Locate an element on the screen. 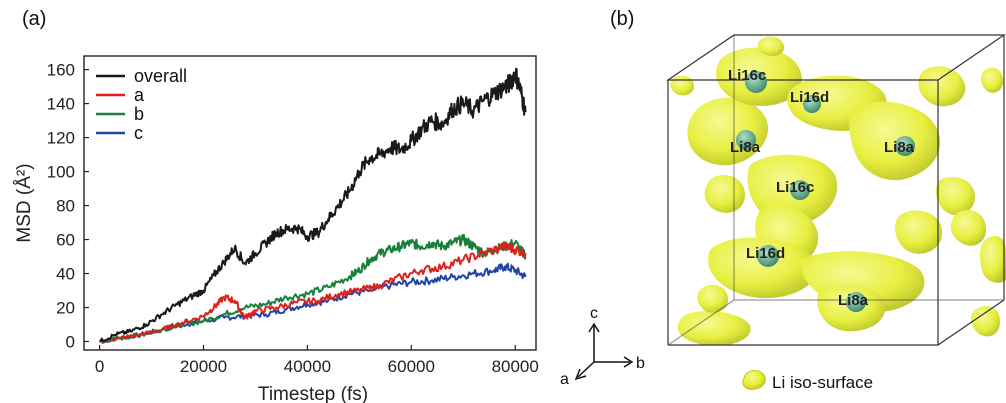  a-axis-arrowhead is located at coordinates (580, 374).